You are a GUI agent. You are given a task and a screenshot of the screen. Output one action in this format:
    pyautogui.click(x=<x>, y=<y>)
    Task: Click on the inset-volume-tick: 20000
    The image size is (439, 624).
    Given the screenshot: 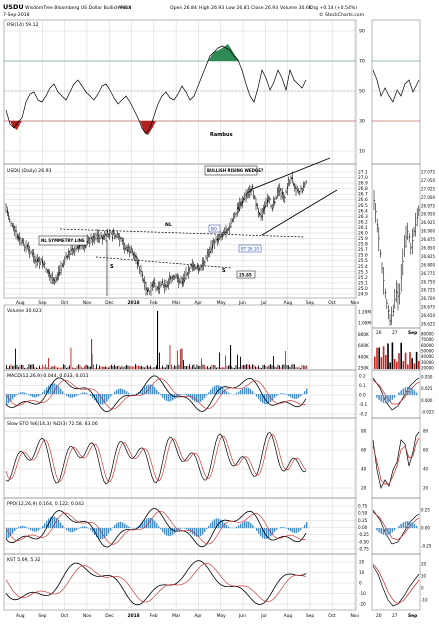 What is the action you would take?
    pyautogui.click(x=427, y=368)
    